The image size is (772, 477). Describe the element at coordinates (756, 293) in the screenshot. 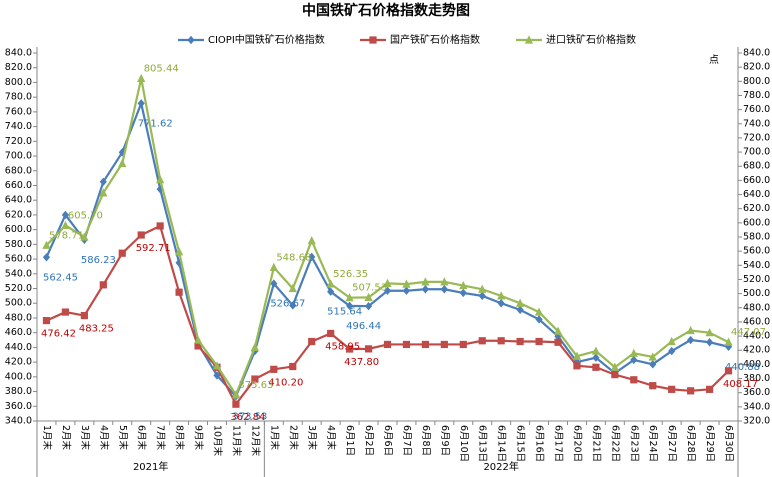

I see `y2-tick-label: 500.0` at that location.